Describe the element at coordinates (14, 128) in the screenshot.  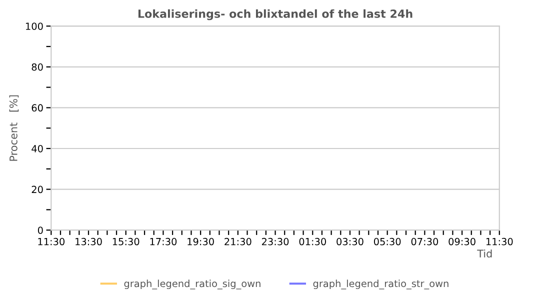
I see `y-axis-title: Procent [%]` at that location.